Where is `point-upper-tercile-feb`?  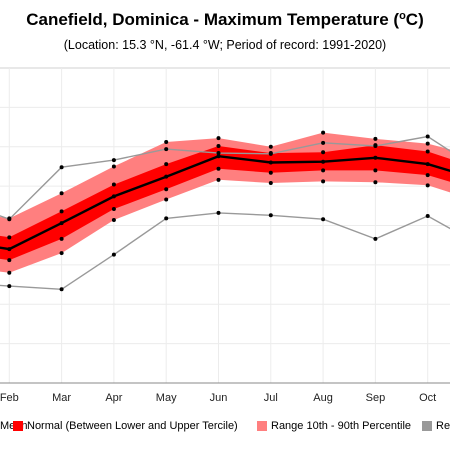 point-upper-tercile-feb is located at coordinates (9, 237).